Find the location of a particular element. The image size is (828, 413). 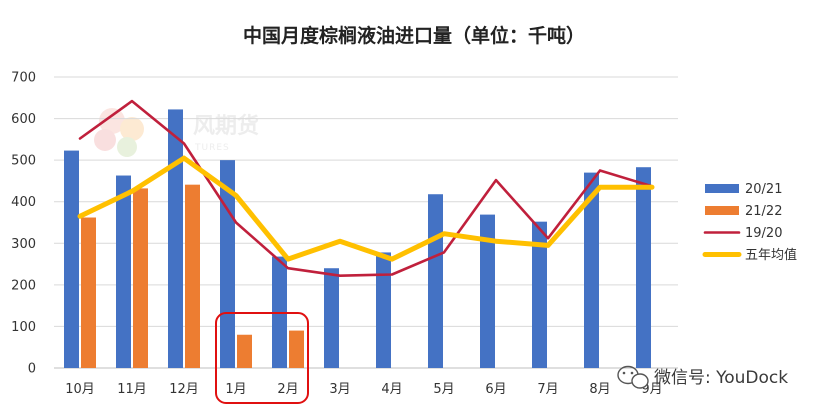

chart-title: 中国月度棕榈液油进口量（单位：千吨） is located at coordinates (414, 35).